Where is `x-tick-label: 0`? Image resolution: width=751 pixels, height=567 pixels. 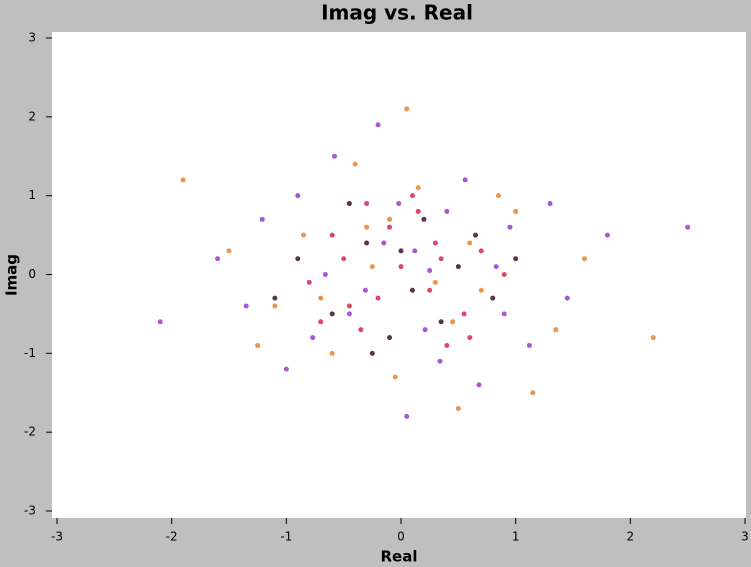
x-tick-label: 0 is located at coordinates (401, 537).